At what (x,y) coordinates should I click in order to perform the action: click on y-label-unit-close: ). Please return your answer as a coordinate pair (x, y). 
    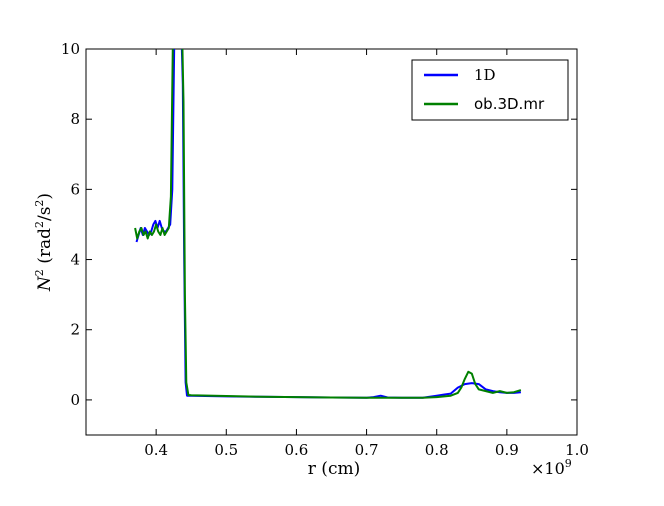
    Looking at the image, I should click on (45, 196).